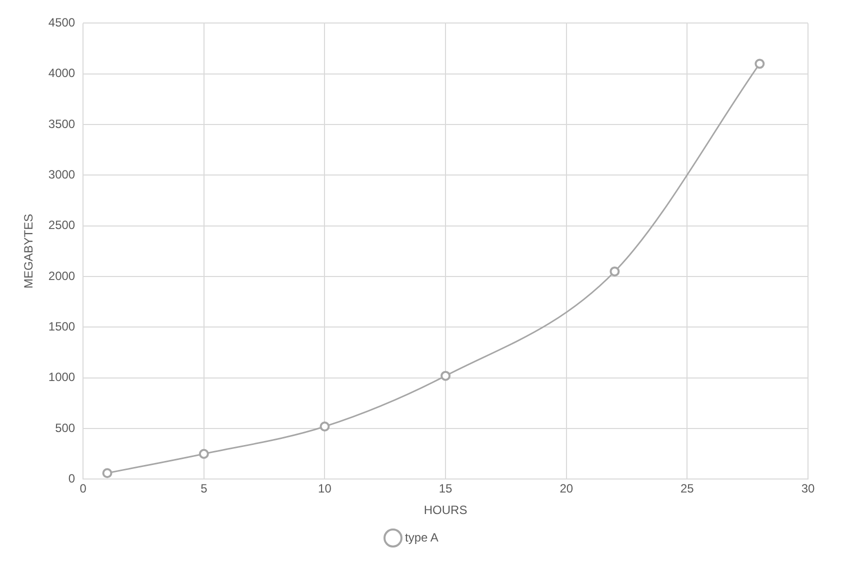  Describe the element at coordinates (62, 175) in the screenshot. I see `y-tick-label: 3000` at that location.